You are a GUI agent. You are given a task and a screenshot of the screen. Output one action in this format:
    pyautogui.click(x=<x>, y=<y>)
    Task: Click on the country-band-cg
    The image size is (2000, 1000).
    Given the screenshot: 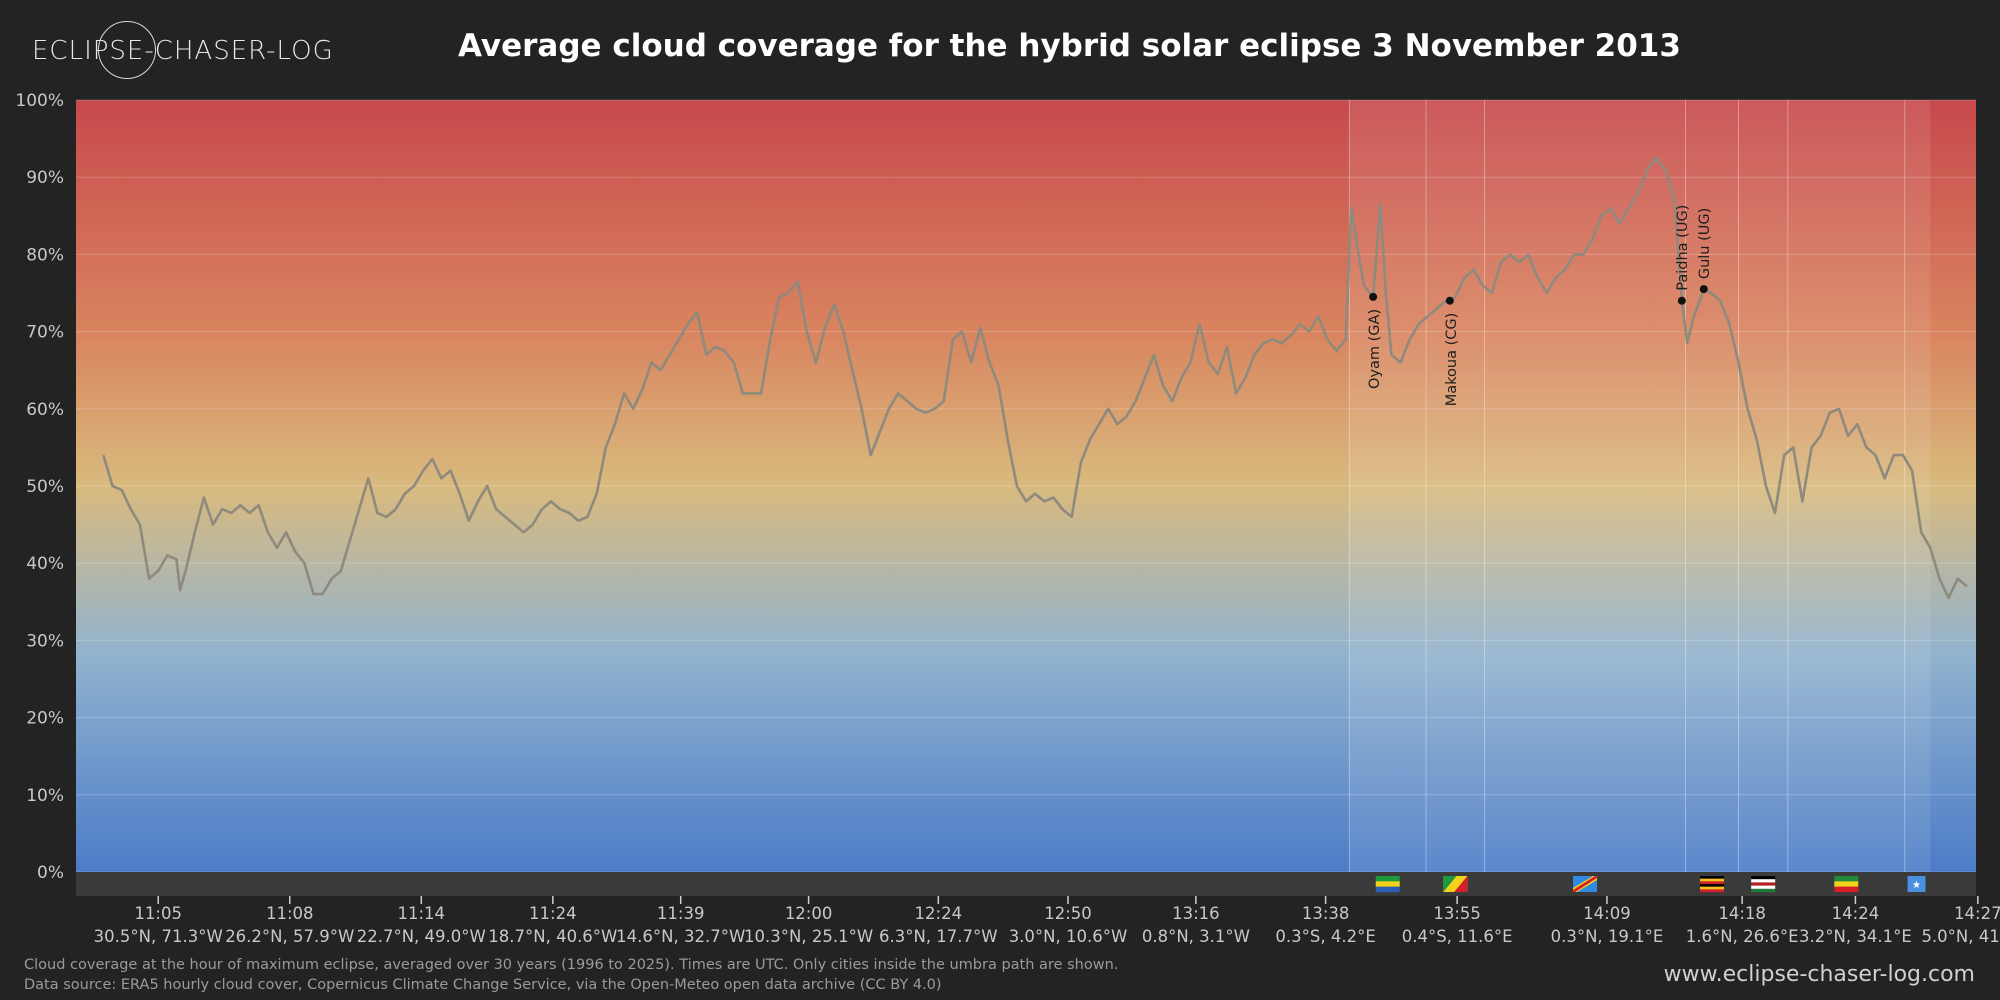 What is the action you would take?
    pyautogui.click(x=1455, y=486)
    